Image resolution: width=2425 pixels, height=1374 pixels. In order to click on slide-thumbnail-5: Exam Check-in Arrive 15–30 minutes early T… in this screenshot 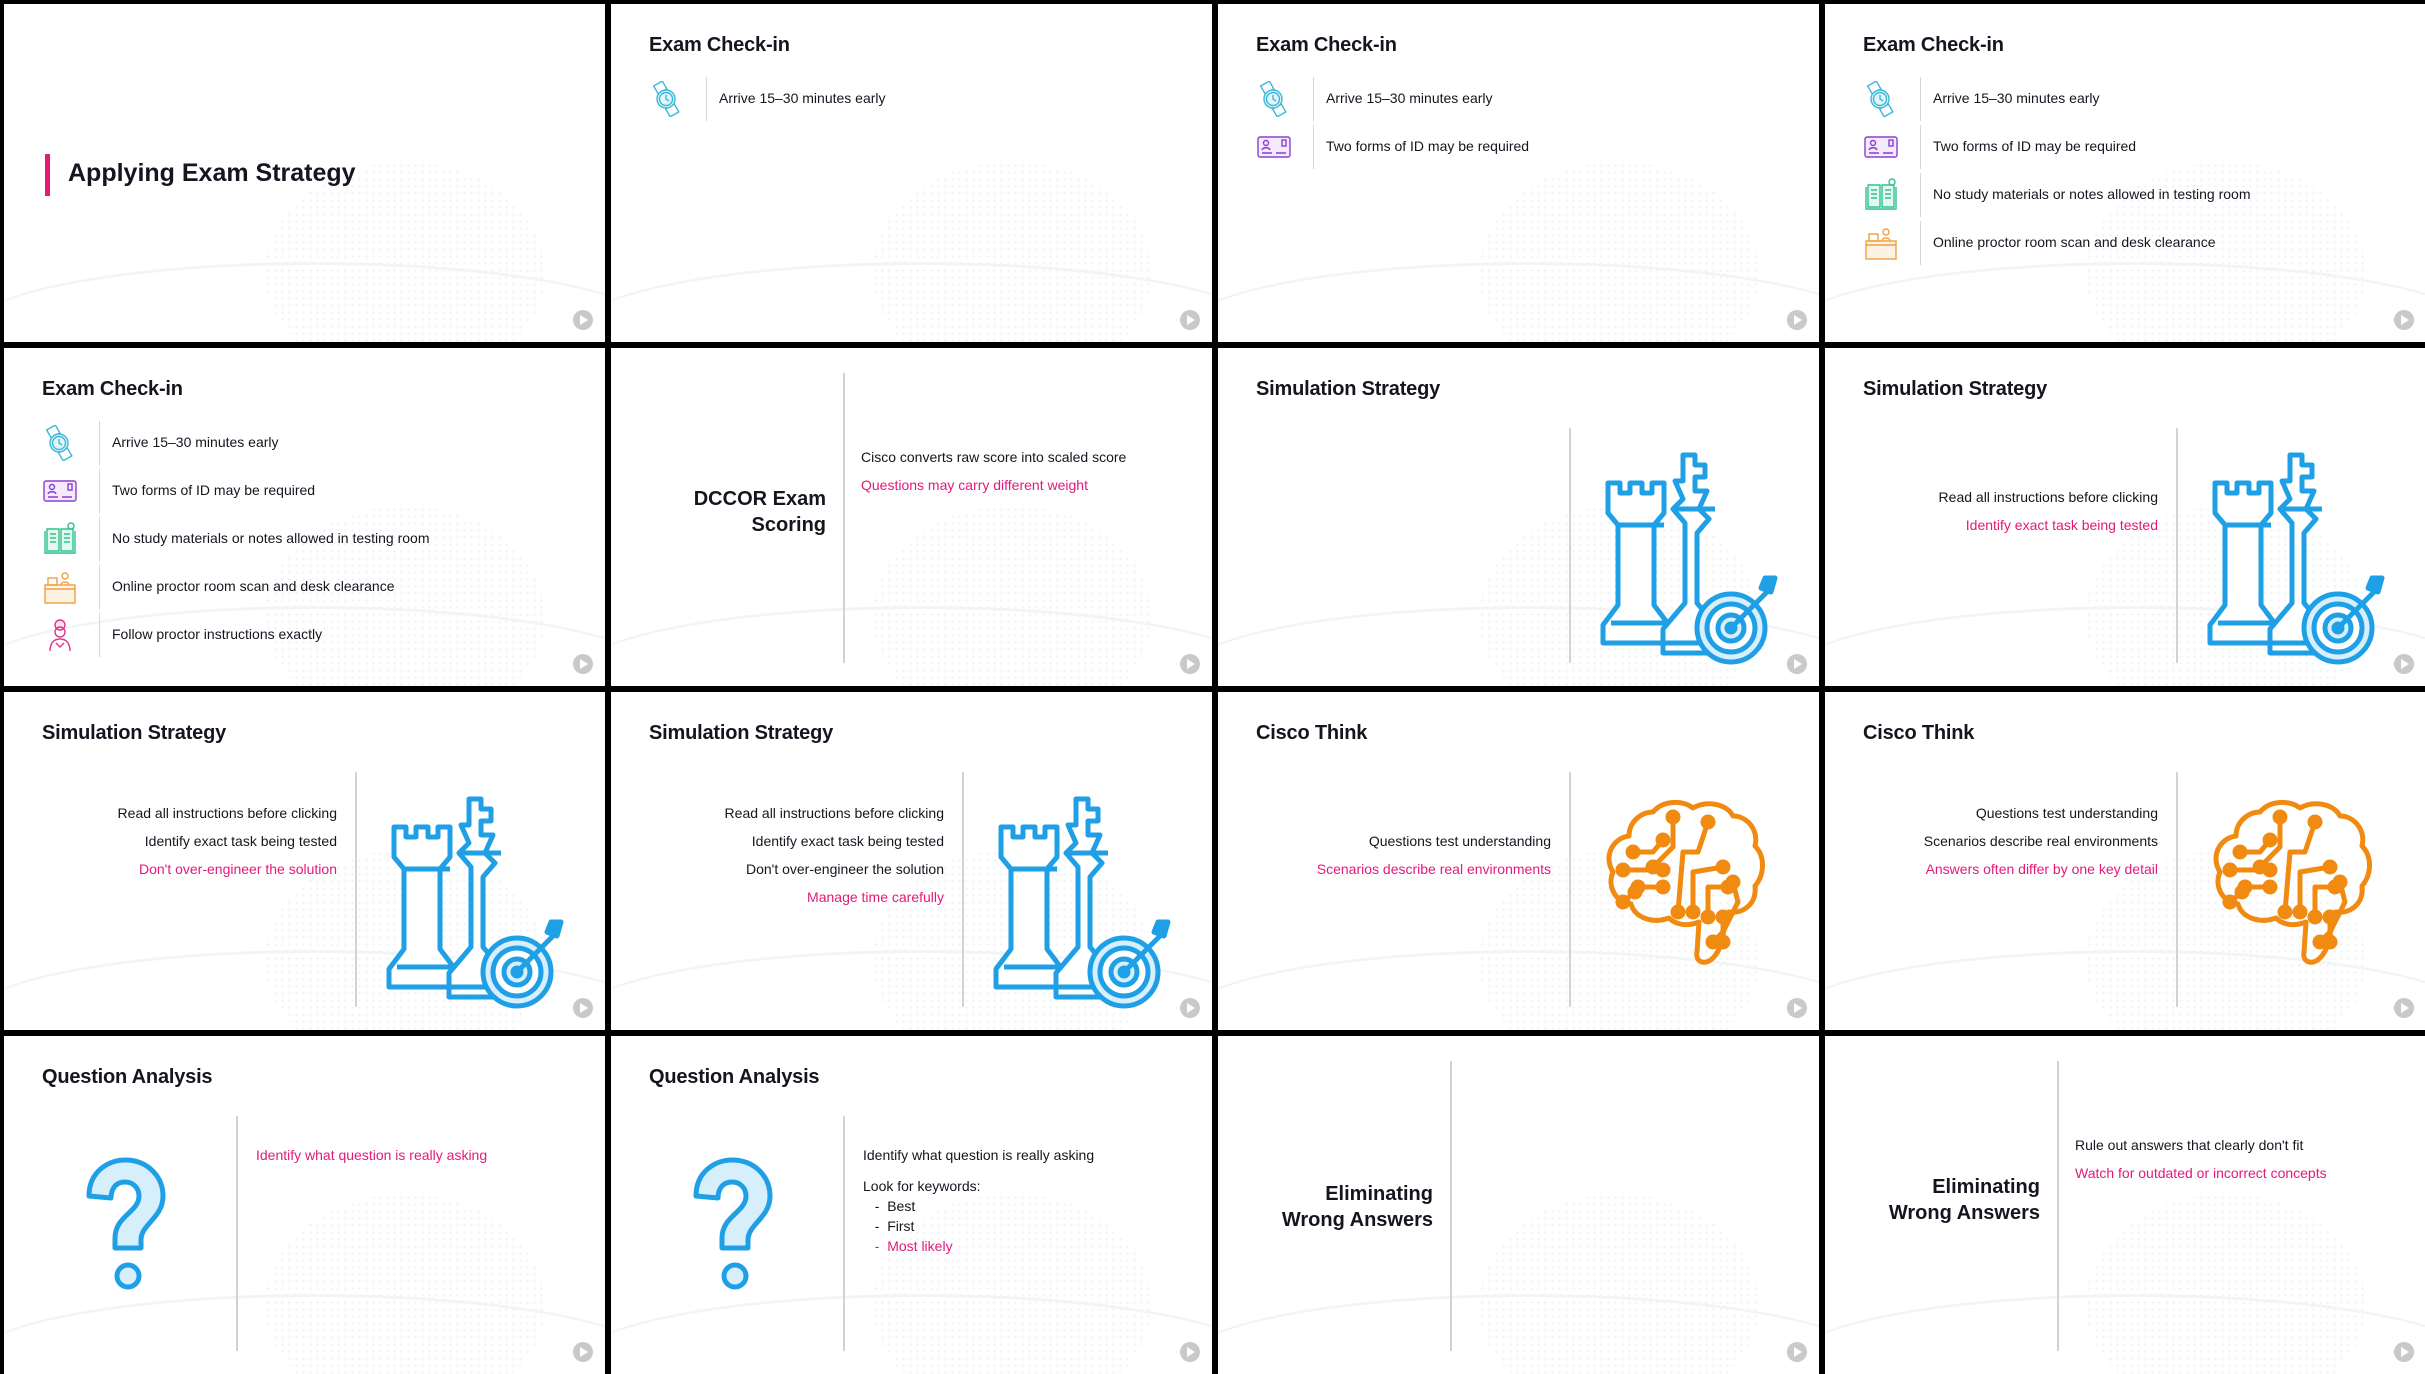, I will do `click(304, 517)`.